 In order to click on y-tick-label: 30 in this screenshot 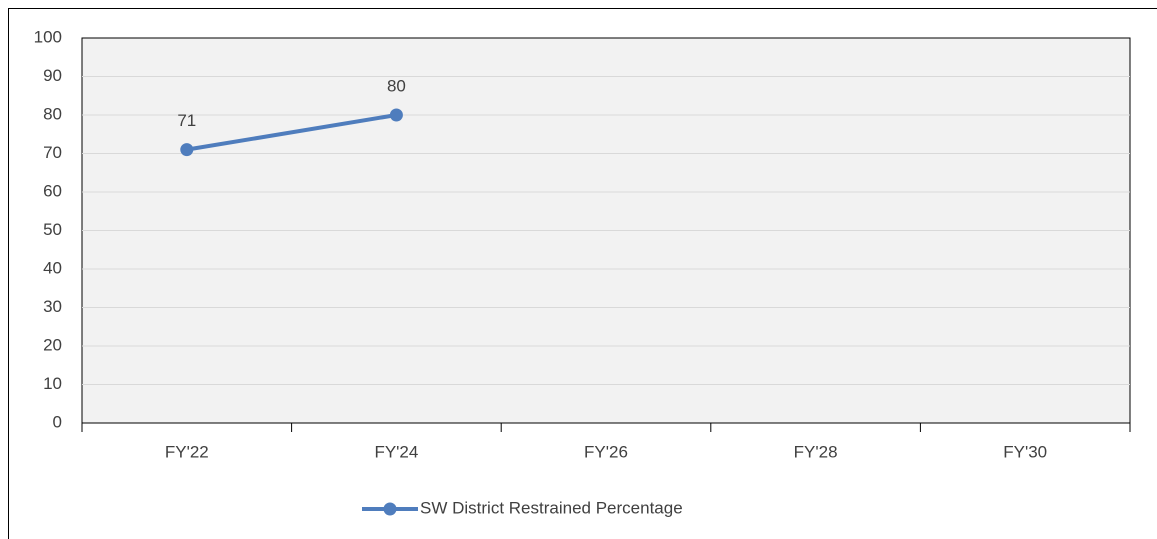, I will do `click(52, 306)`.